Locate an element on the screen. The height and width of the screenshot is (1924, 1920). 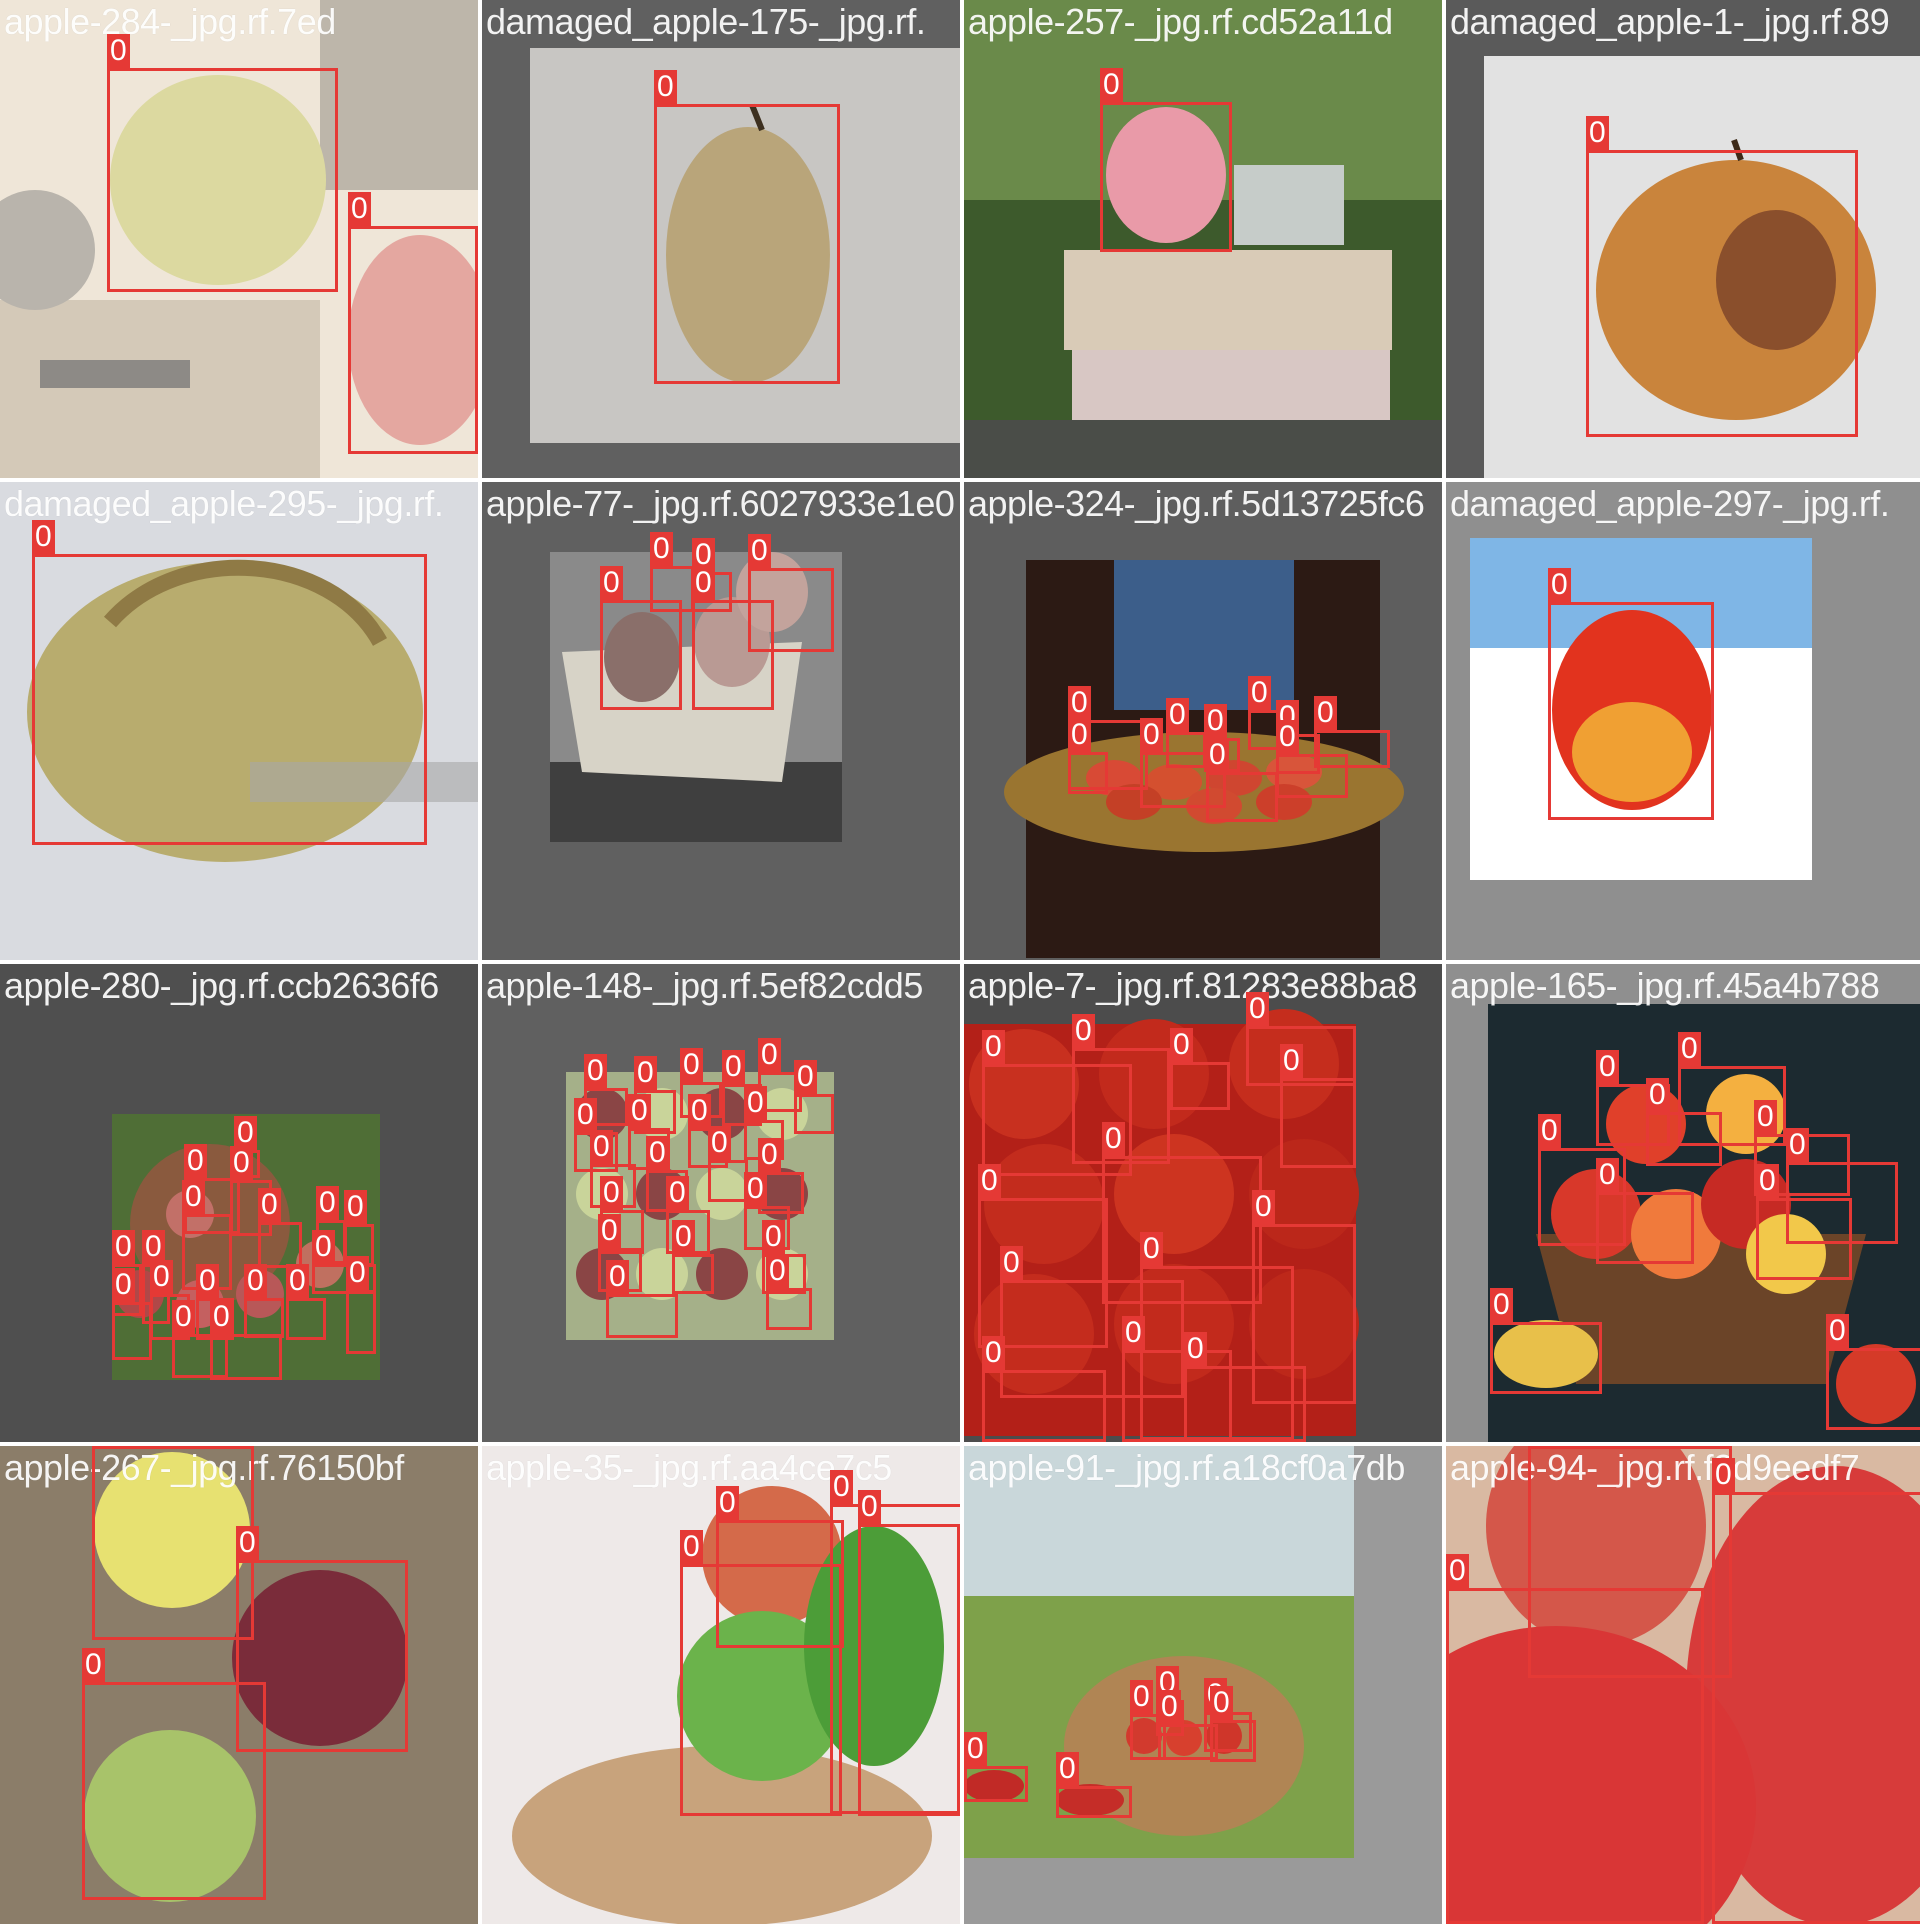
tile-image: apple-284-_jpg.rf.7ed 0 0 is located at coordinates (239, 239).